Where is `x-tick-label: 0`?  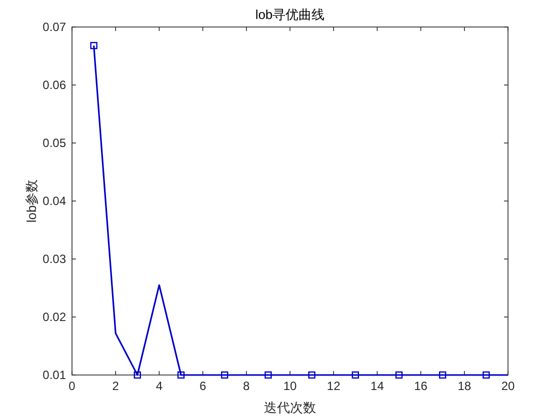 x-tick-label: 0 is located at coordinates (72, 386).